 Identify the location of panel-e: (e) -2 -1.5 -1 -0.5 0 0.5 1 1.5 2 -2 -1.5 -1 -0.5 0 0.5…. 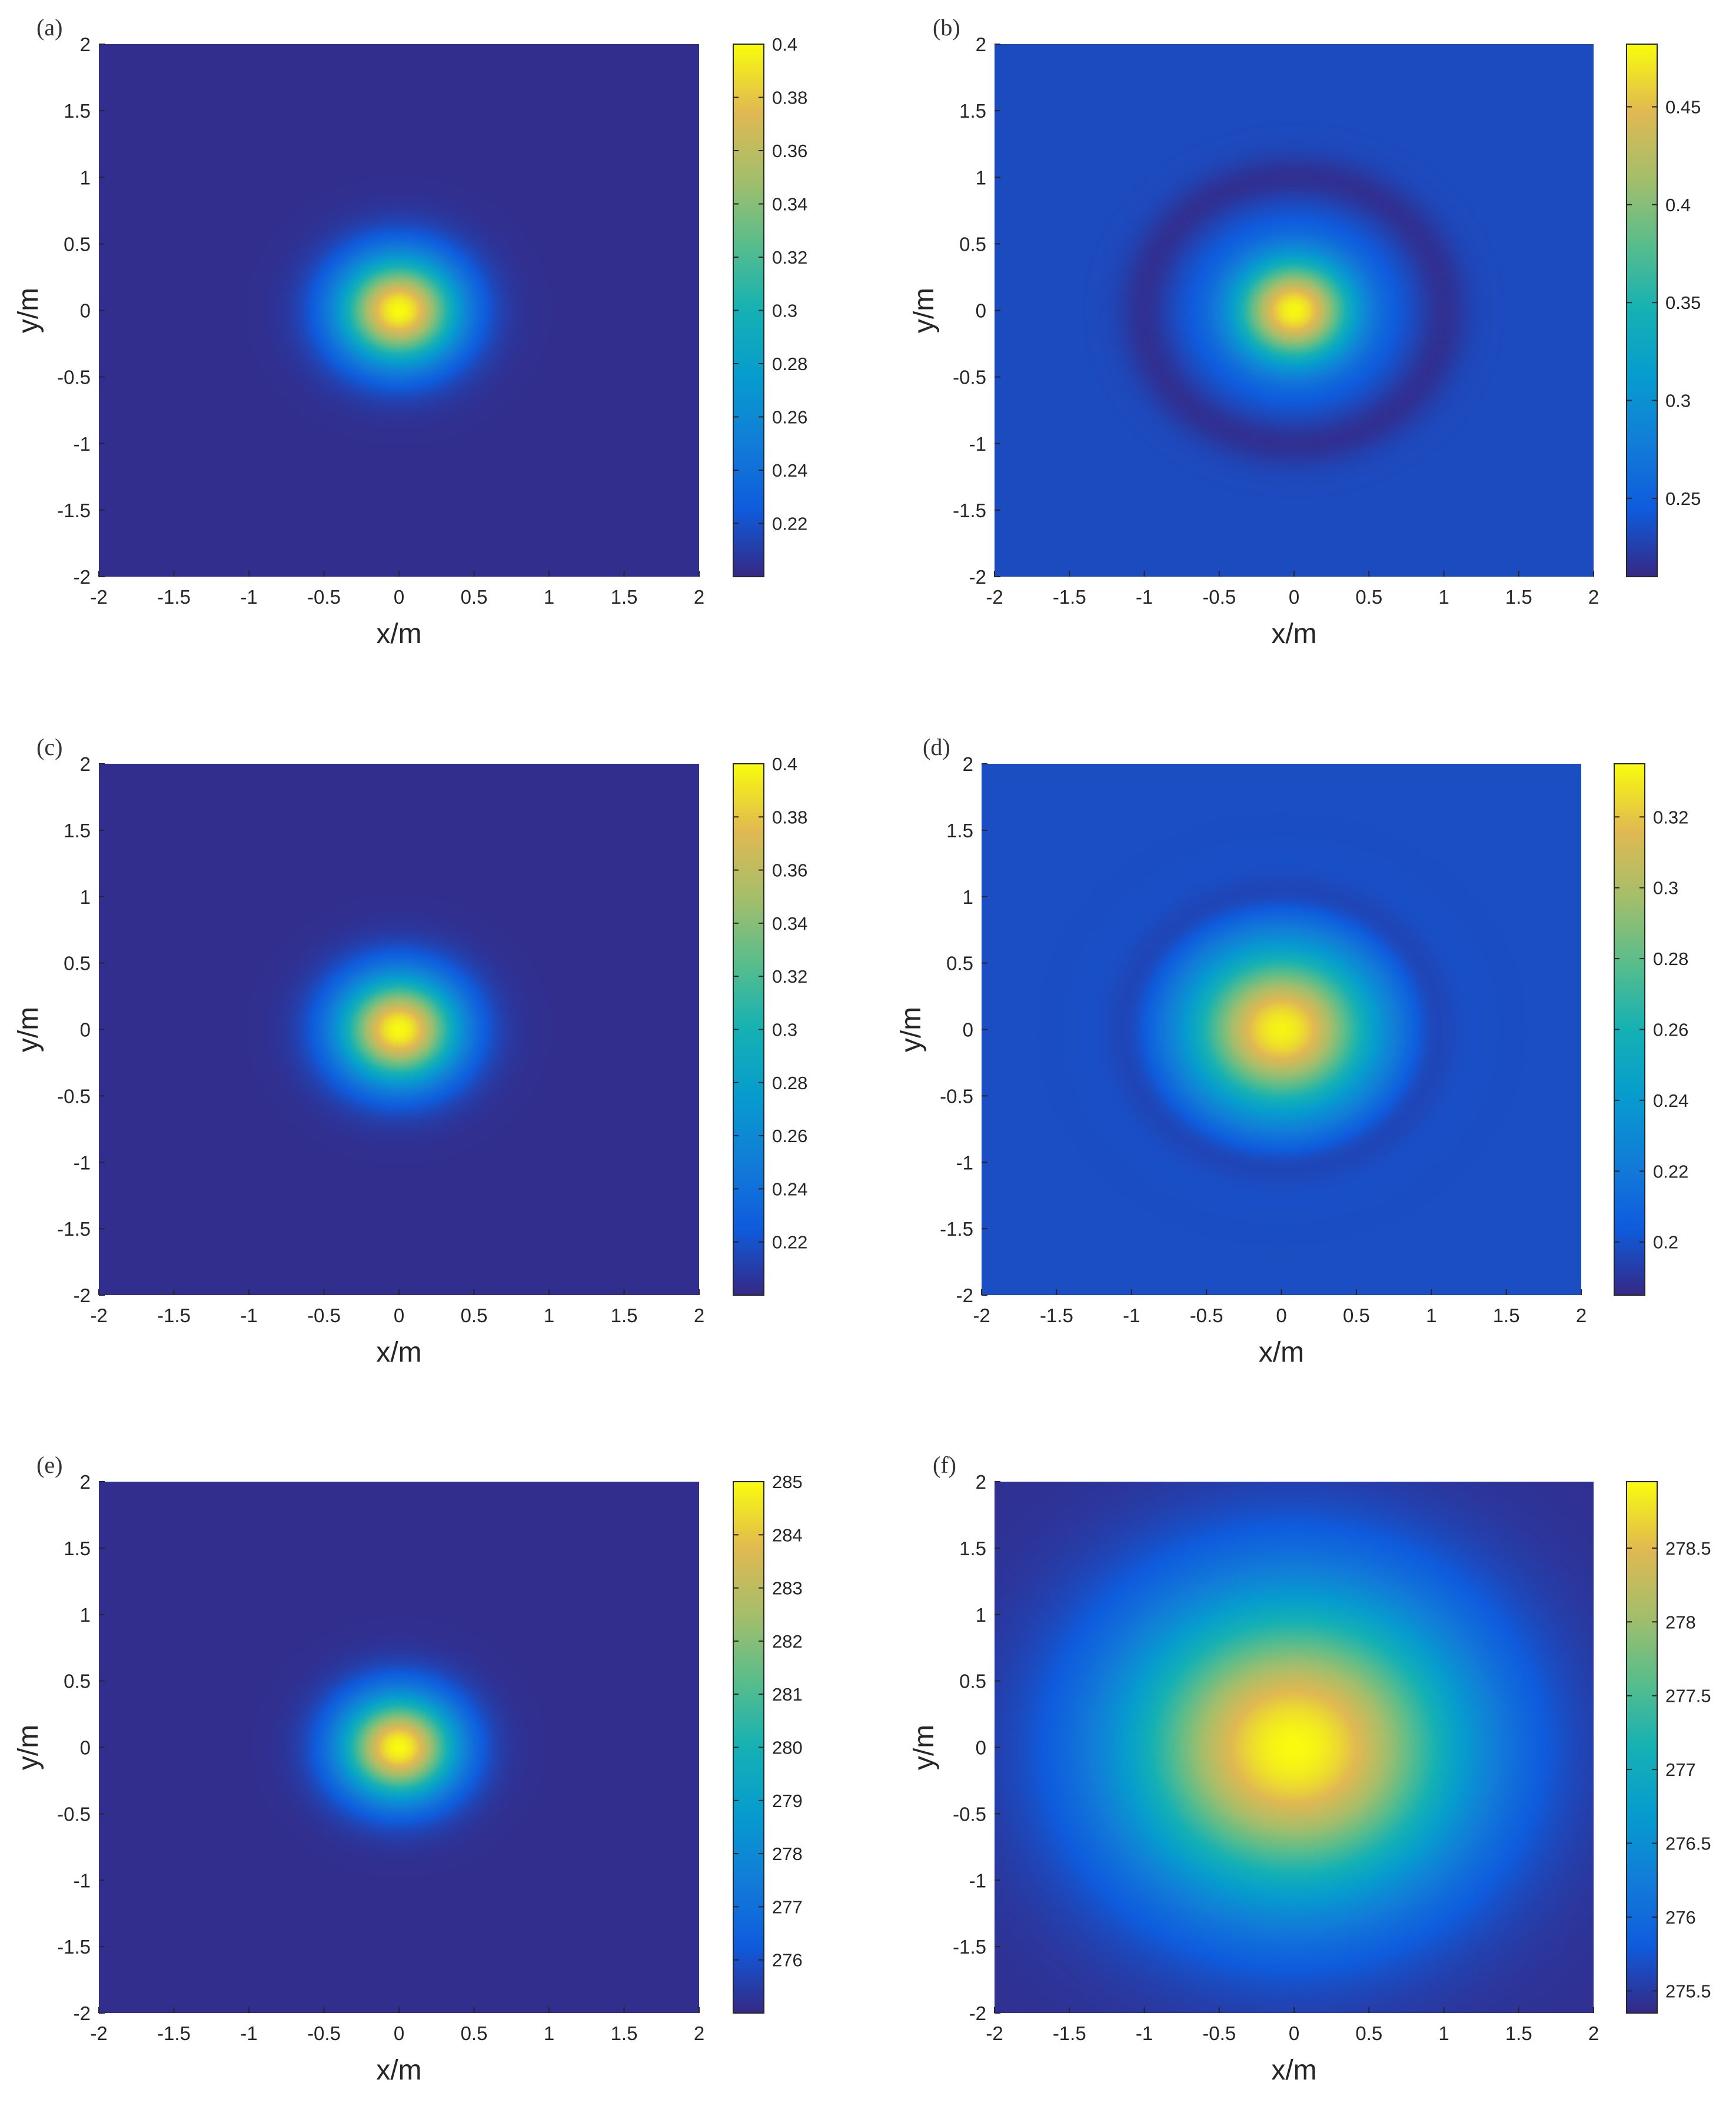
(408, 1769).